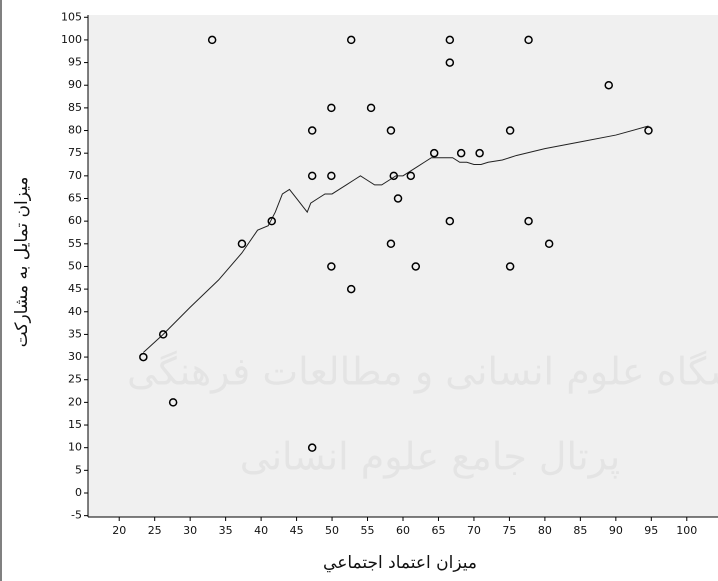 The height and width of the screenshot is (581, 718). What do you see at coordinates (71, 16) in the screenshot?
I see `y-tick-label: 105` at bounding box center [71, 16].